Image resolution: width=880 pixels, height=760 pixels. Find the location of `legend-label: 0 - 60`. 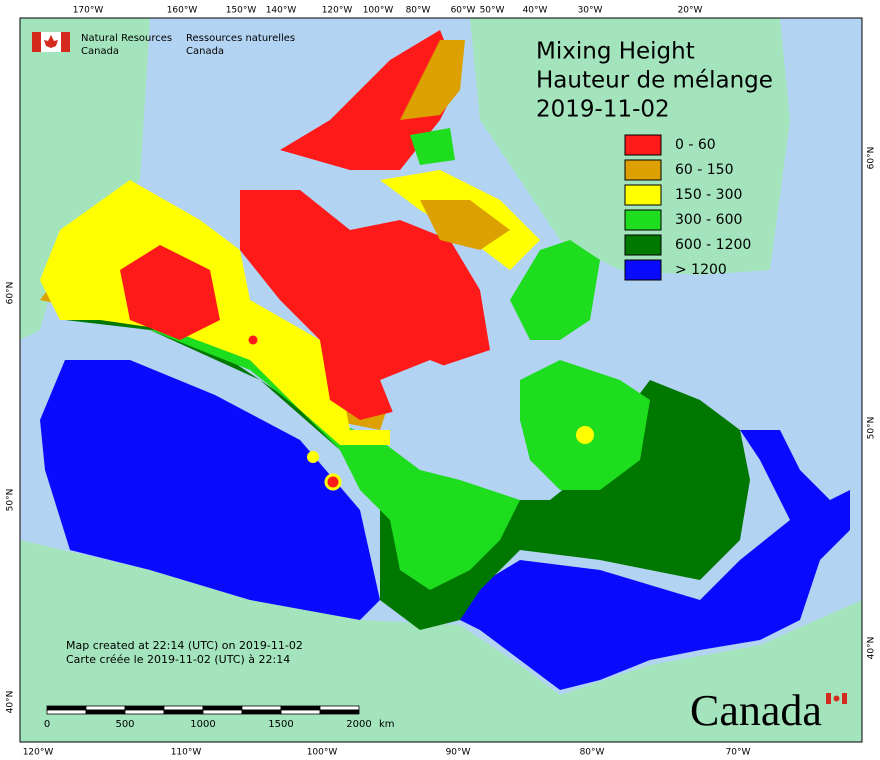

legend-label: 0 - 60 is located at coordinates (695, 145).